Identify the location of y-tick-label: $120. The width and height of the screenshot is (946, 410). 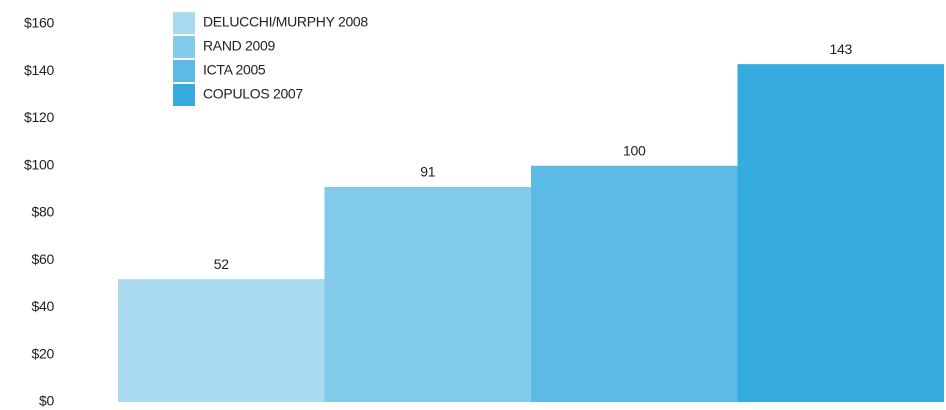
(39, 117).